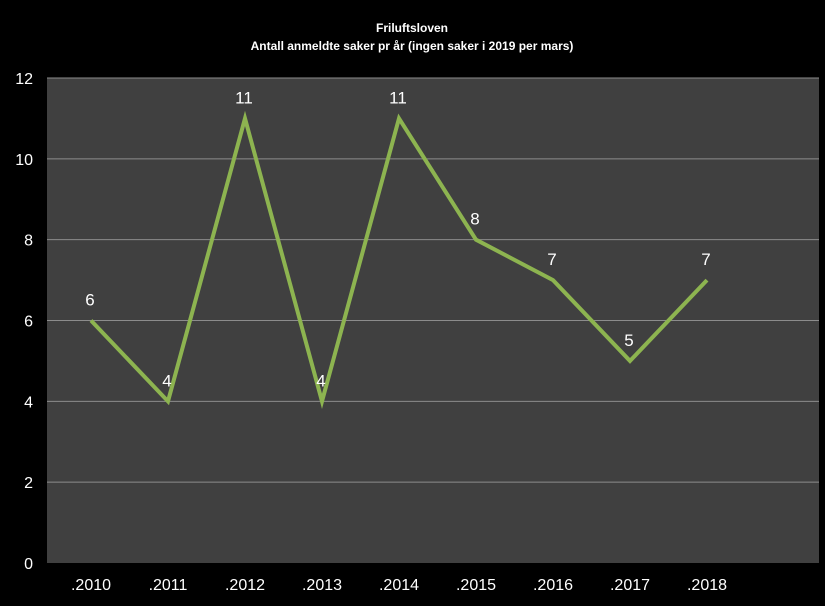 The height and width of the screenshot is (606, 825). I want to click on data-label: 6, so click(89, 300).